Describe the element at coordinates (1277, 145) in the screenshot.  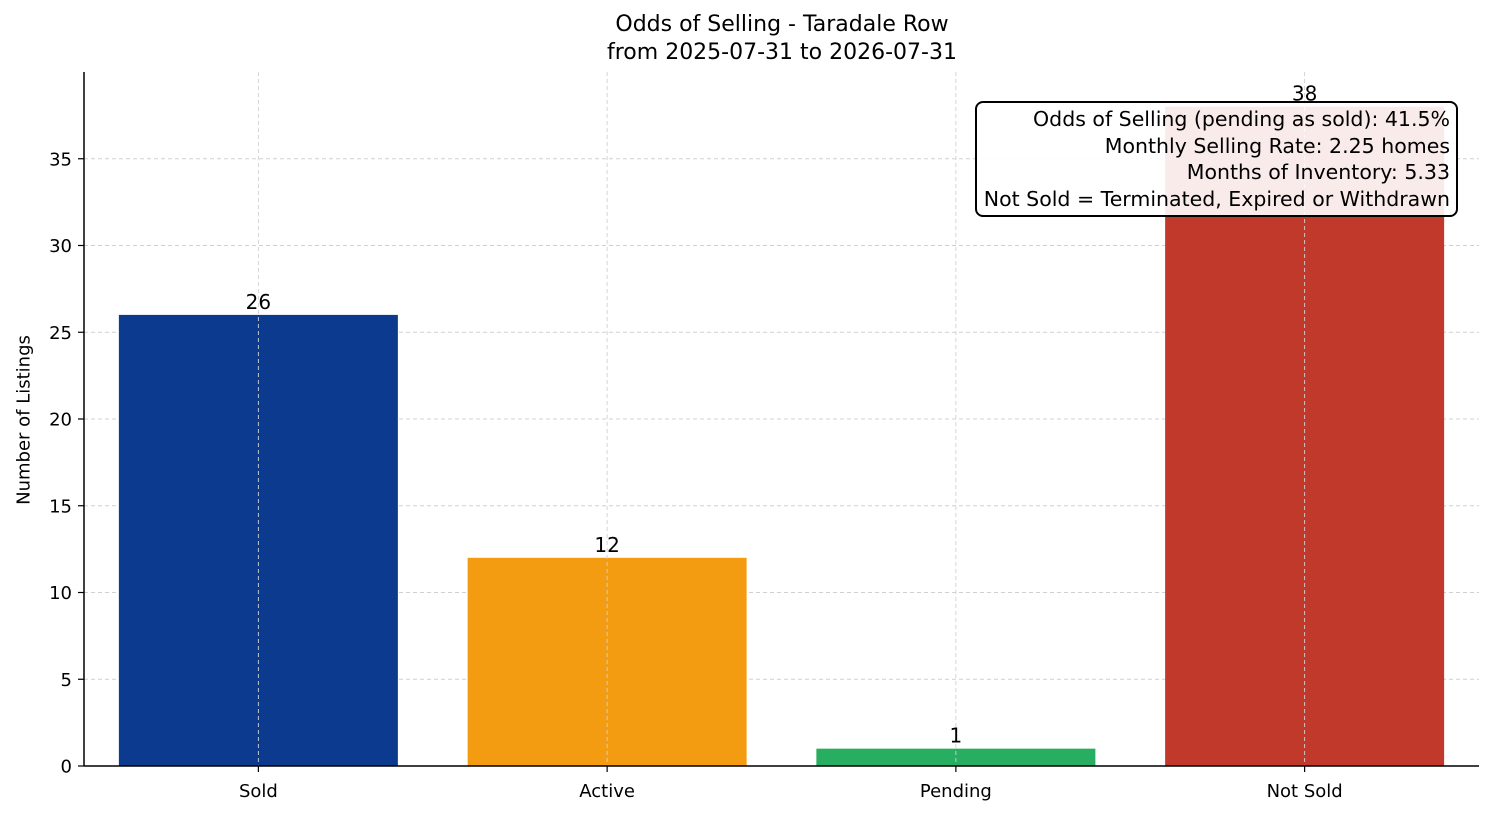
I see `stats-monthly-selling-rate: Monthly Selling Rate: 2.25 homes` at that location.